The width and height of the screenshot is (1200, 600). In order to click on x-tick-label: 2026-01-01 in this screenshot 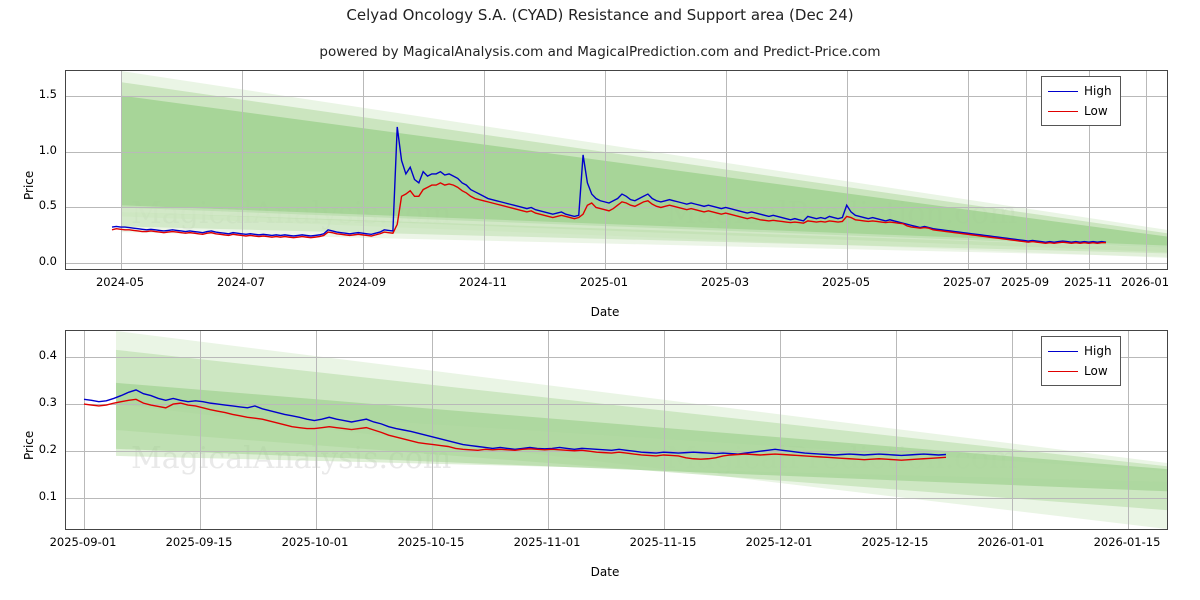, I will do `click(1011, 542)`.